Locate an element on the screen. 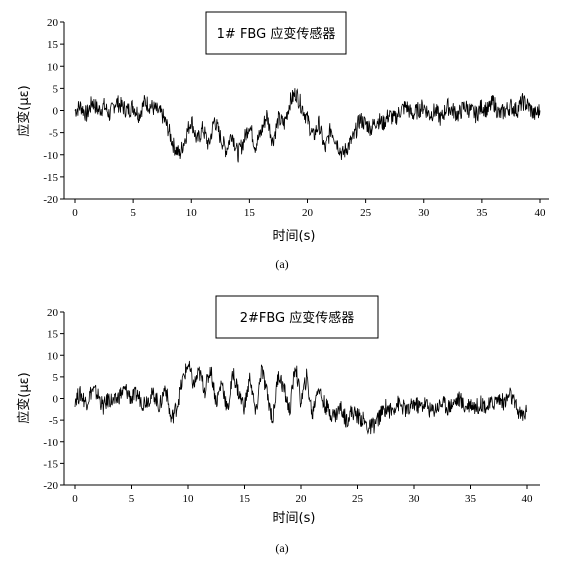 This screenshot has height=563, width=564. chart-2-y-tick-label: -5 is located at coordinates (54, 421).